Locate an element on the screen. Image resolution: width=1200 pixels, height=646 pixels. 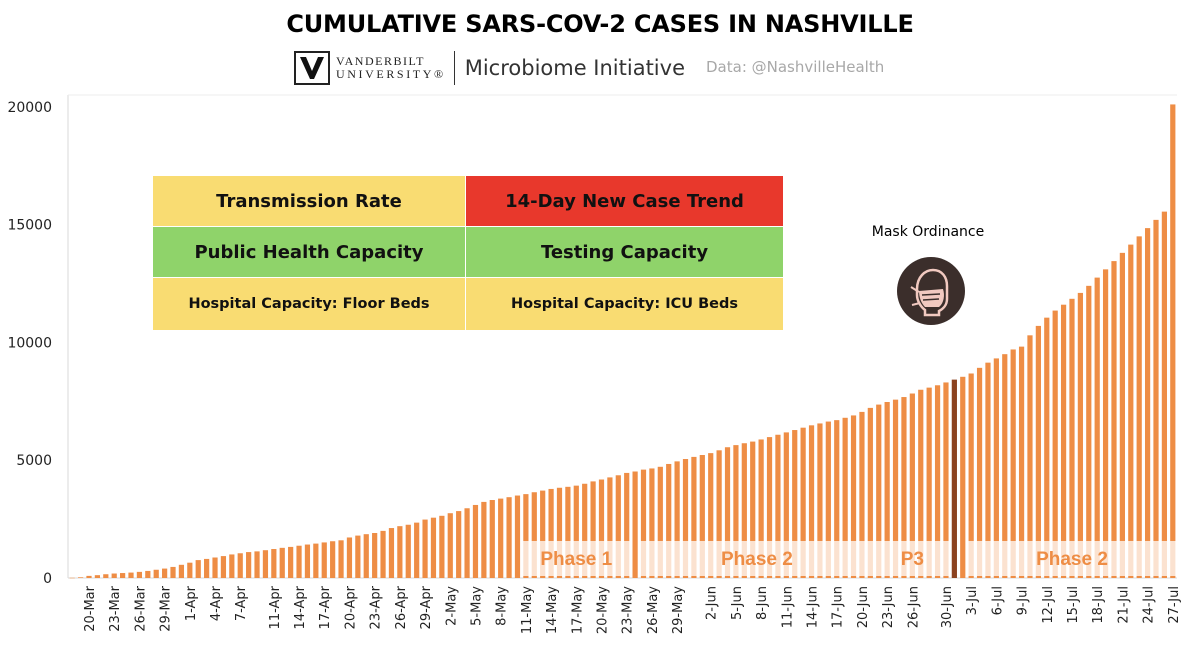
indicator-icu-beds: Hospital Capacity: ICU Beds is located at coordinates (625, 304).